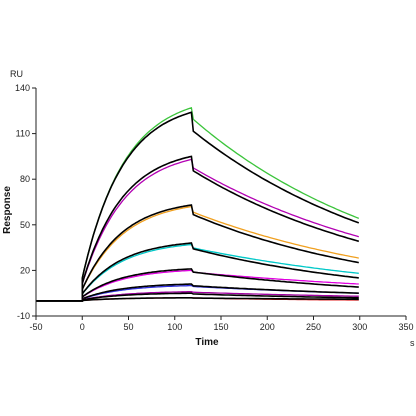 This screenshot has width=416, height=416. I want to click on x-tick-label: -50, so click(35, 327).